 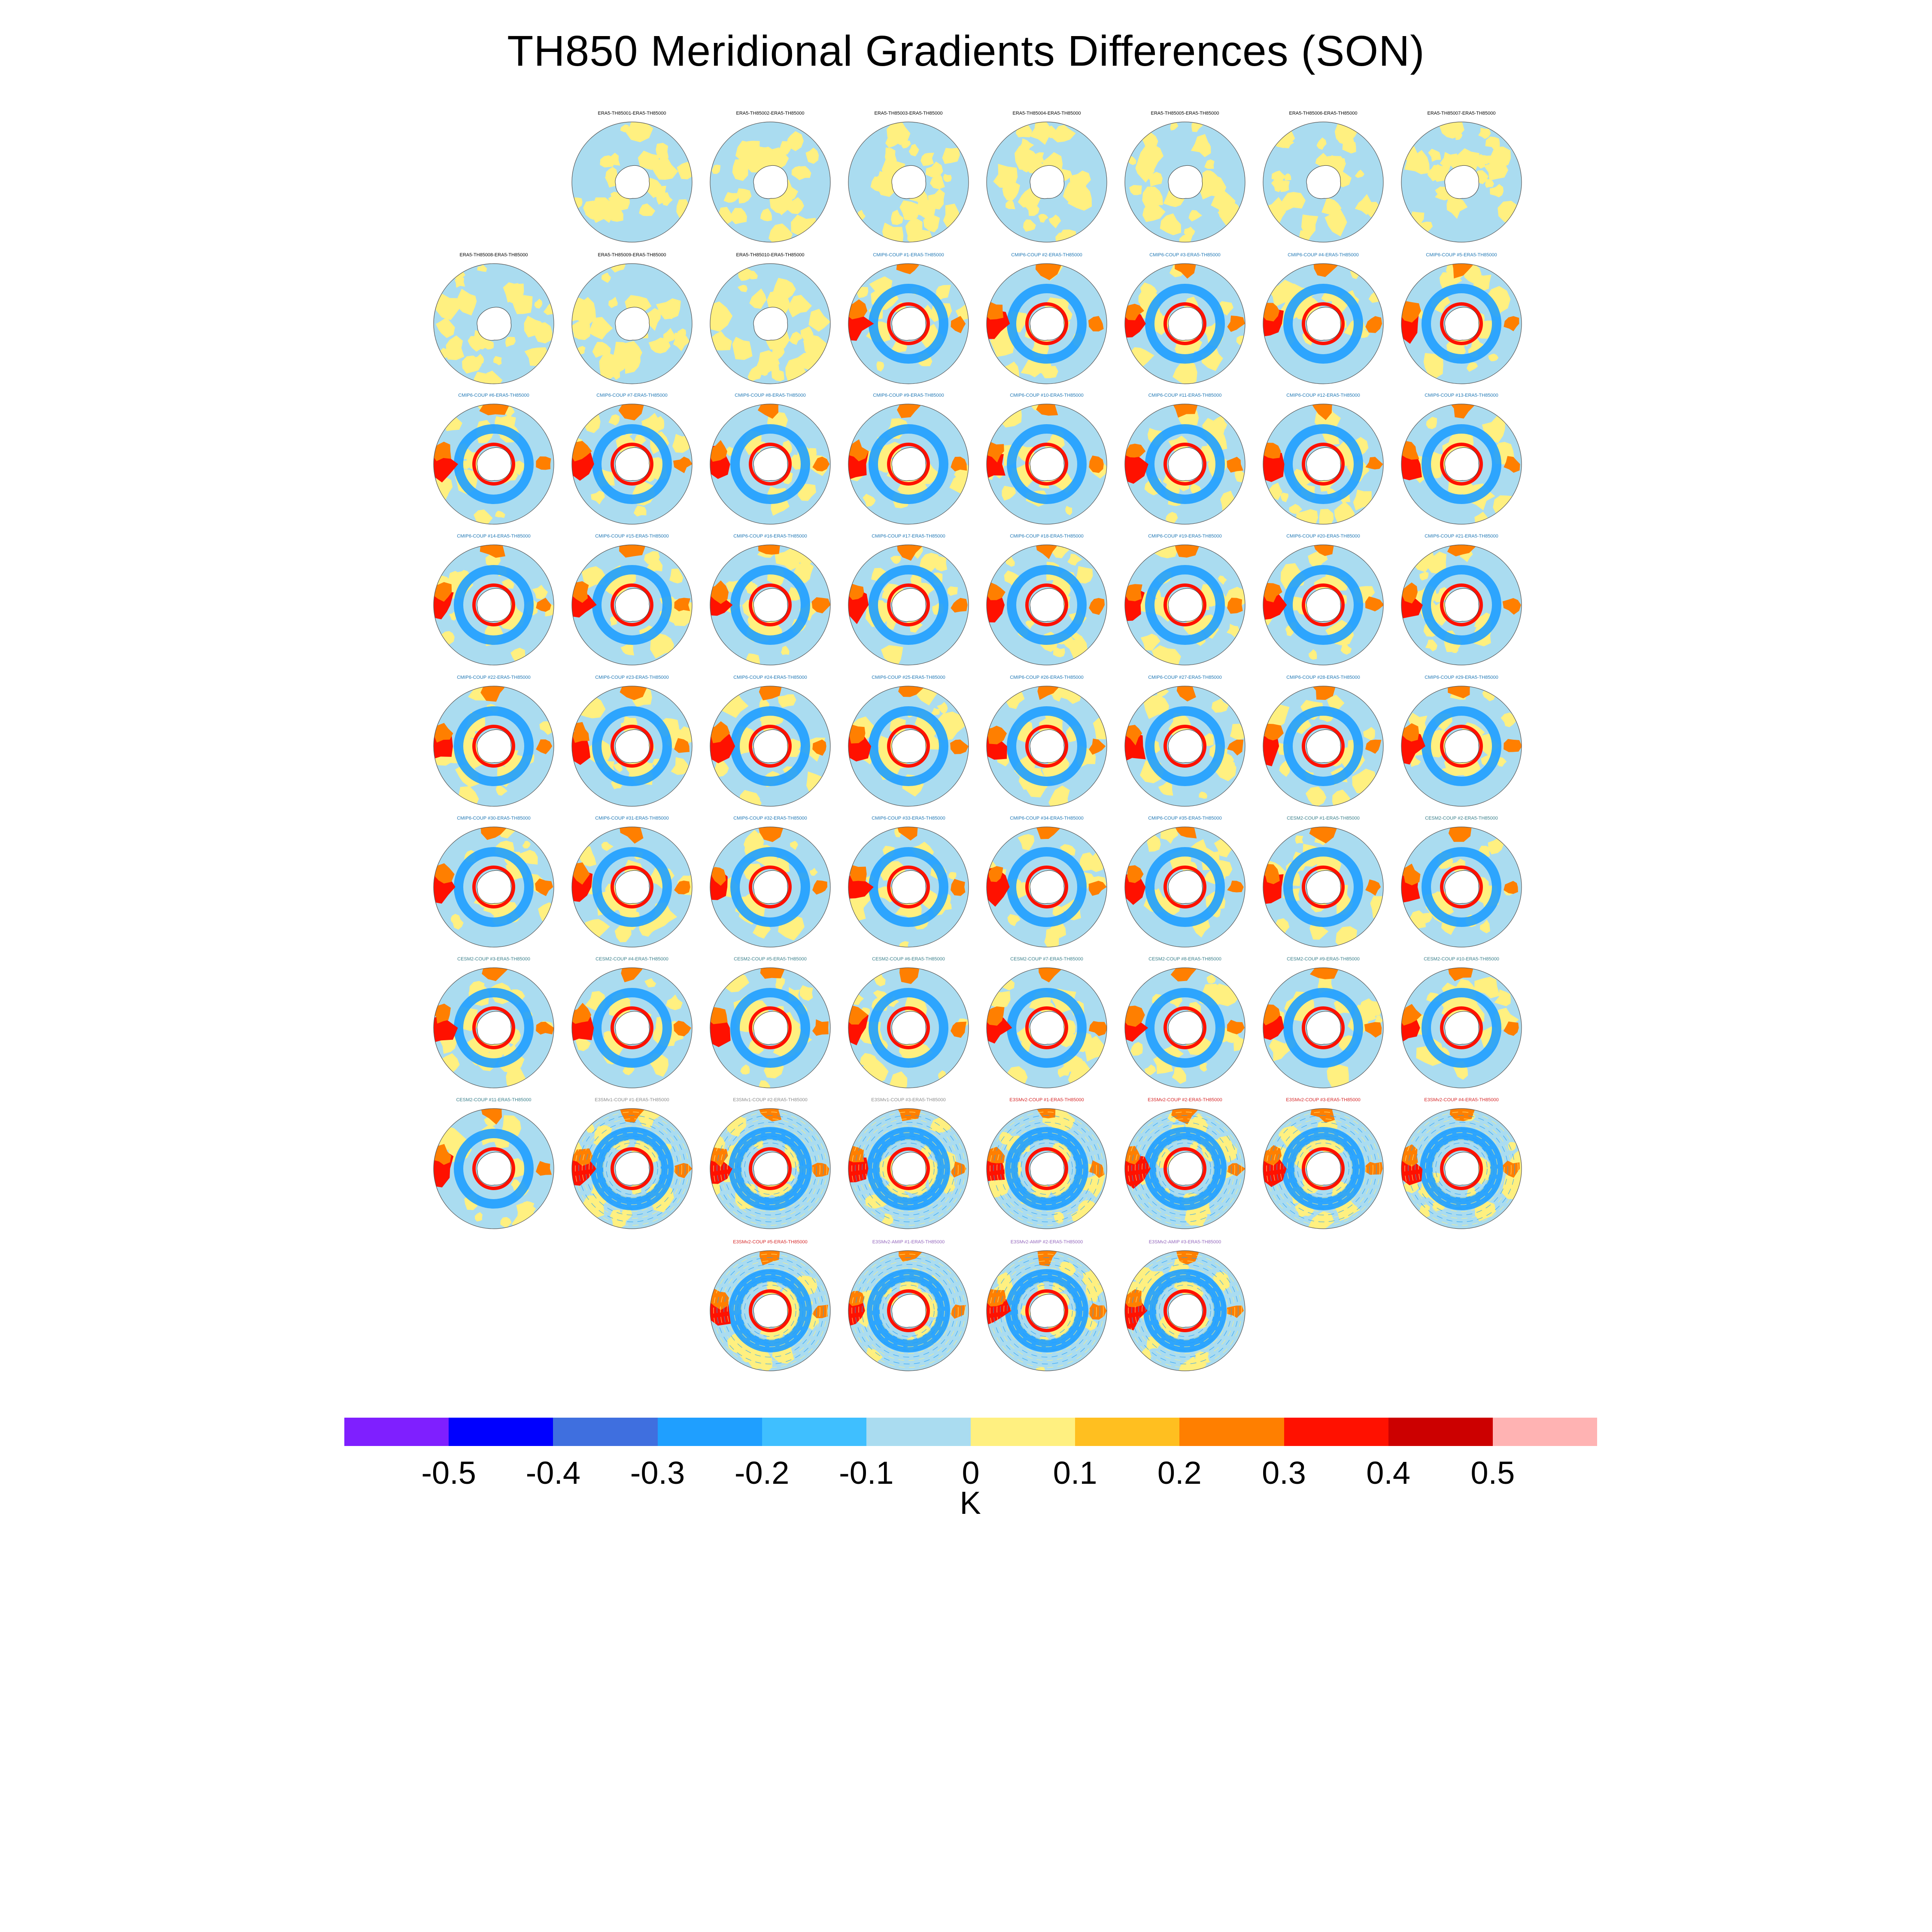 I want to click on map-panel: CMIP6-COUP #27-ERA5-TH85000, so click(x=1185, y=744).